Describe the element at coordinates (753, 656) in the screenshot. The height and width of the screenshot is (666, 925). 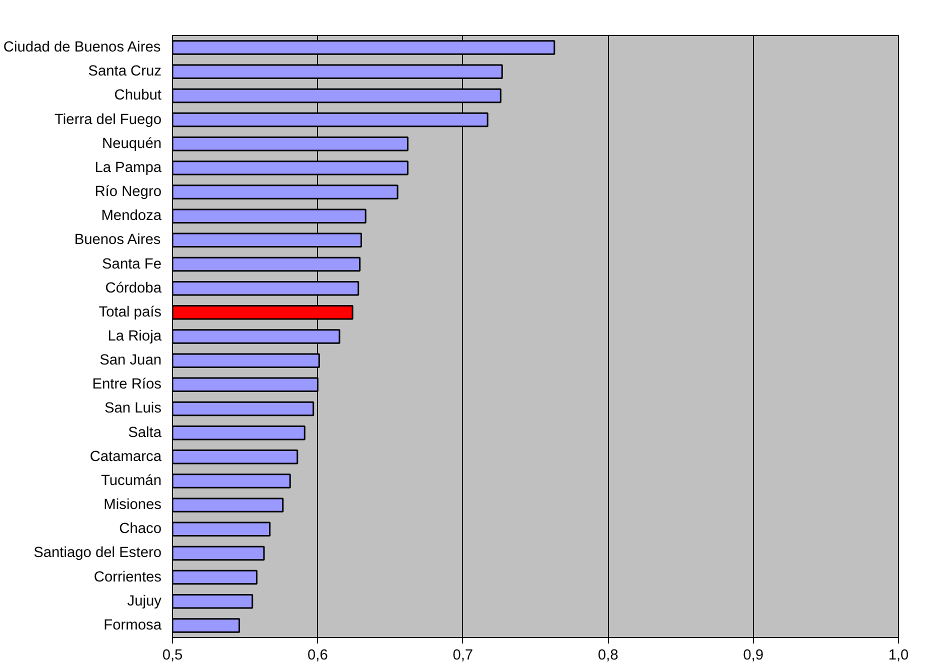
I see `x-tick-label: 0,9` at that location.